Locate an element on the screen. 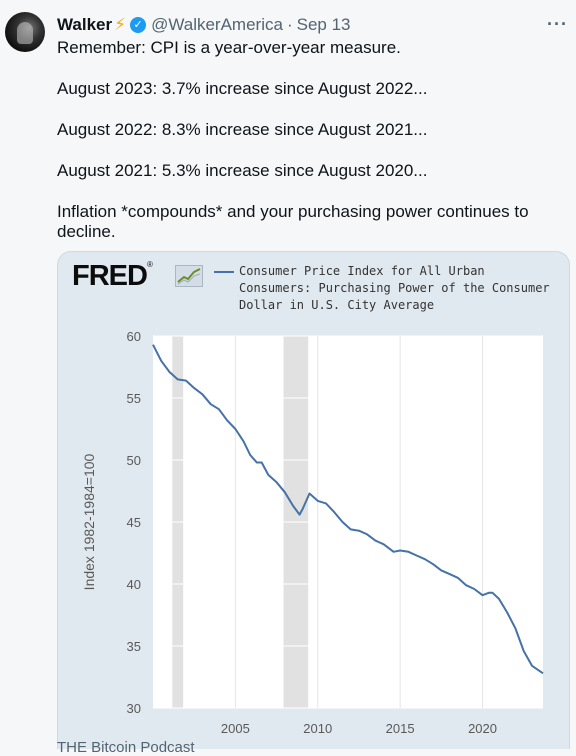 The width and height of the screenshot is (576, 756). y-tick-label: 45 is located at coordinates (134, 522).